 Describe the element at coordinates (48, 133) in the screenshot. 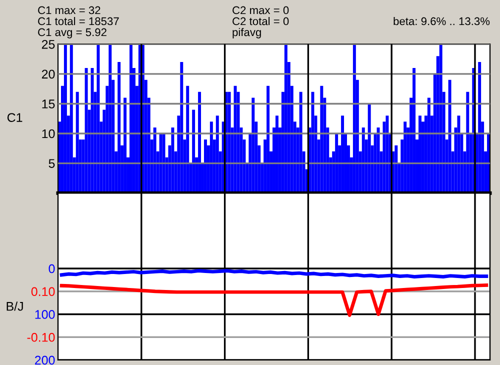

I see `y-tick-label: 10` at that location.